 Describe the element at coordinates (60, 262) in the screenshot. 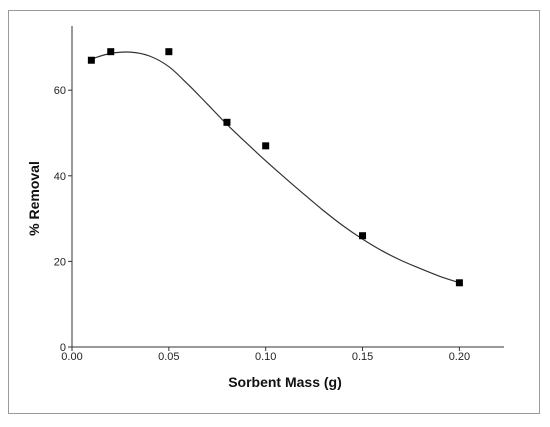

I see `y-tick-label: 20` at that location.